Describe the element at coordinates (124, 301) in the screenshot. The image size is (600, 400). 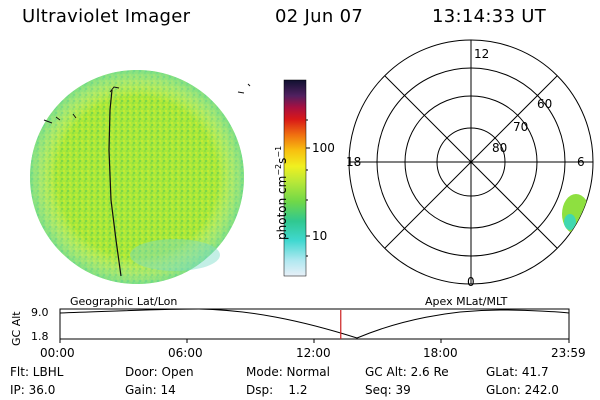
I see `timeline-left-title: Geographic Lat/Lon` at that location.